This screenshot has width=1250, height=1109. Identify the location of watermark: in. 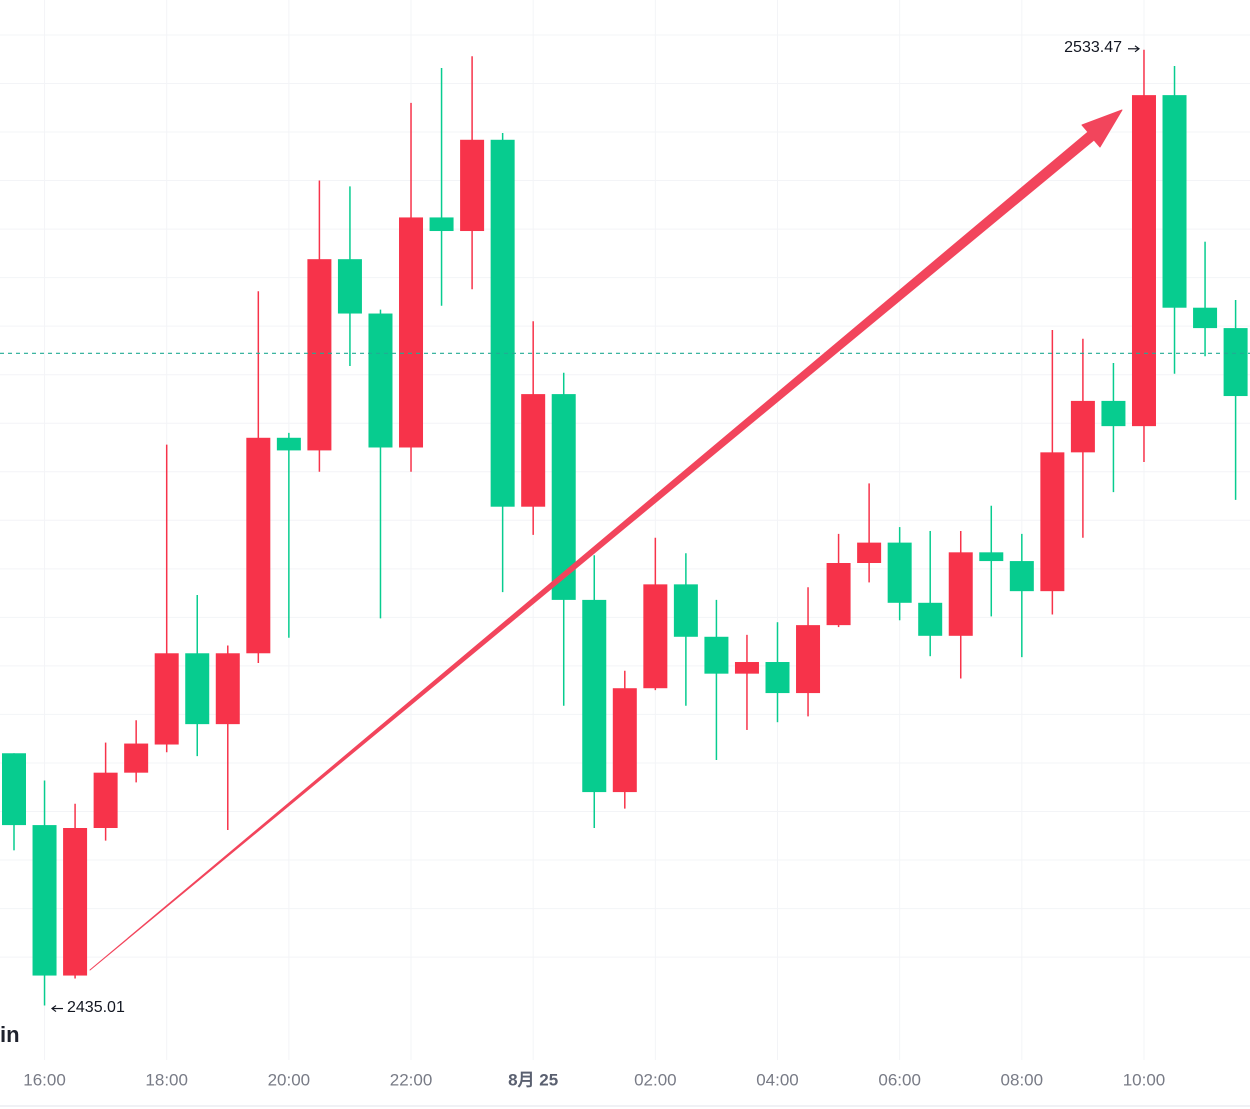
(10, 1034).